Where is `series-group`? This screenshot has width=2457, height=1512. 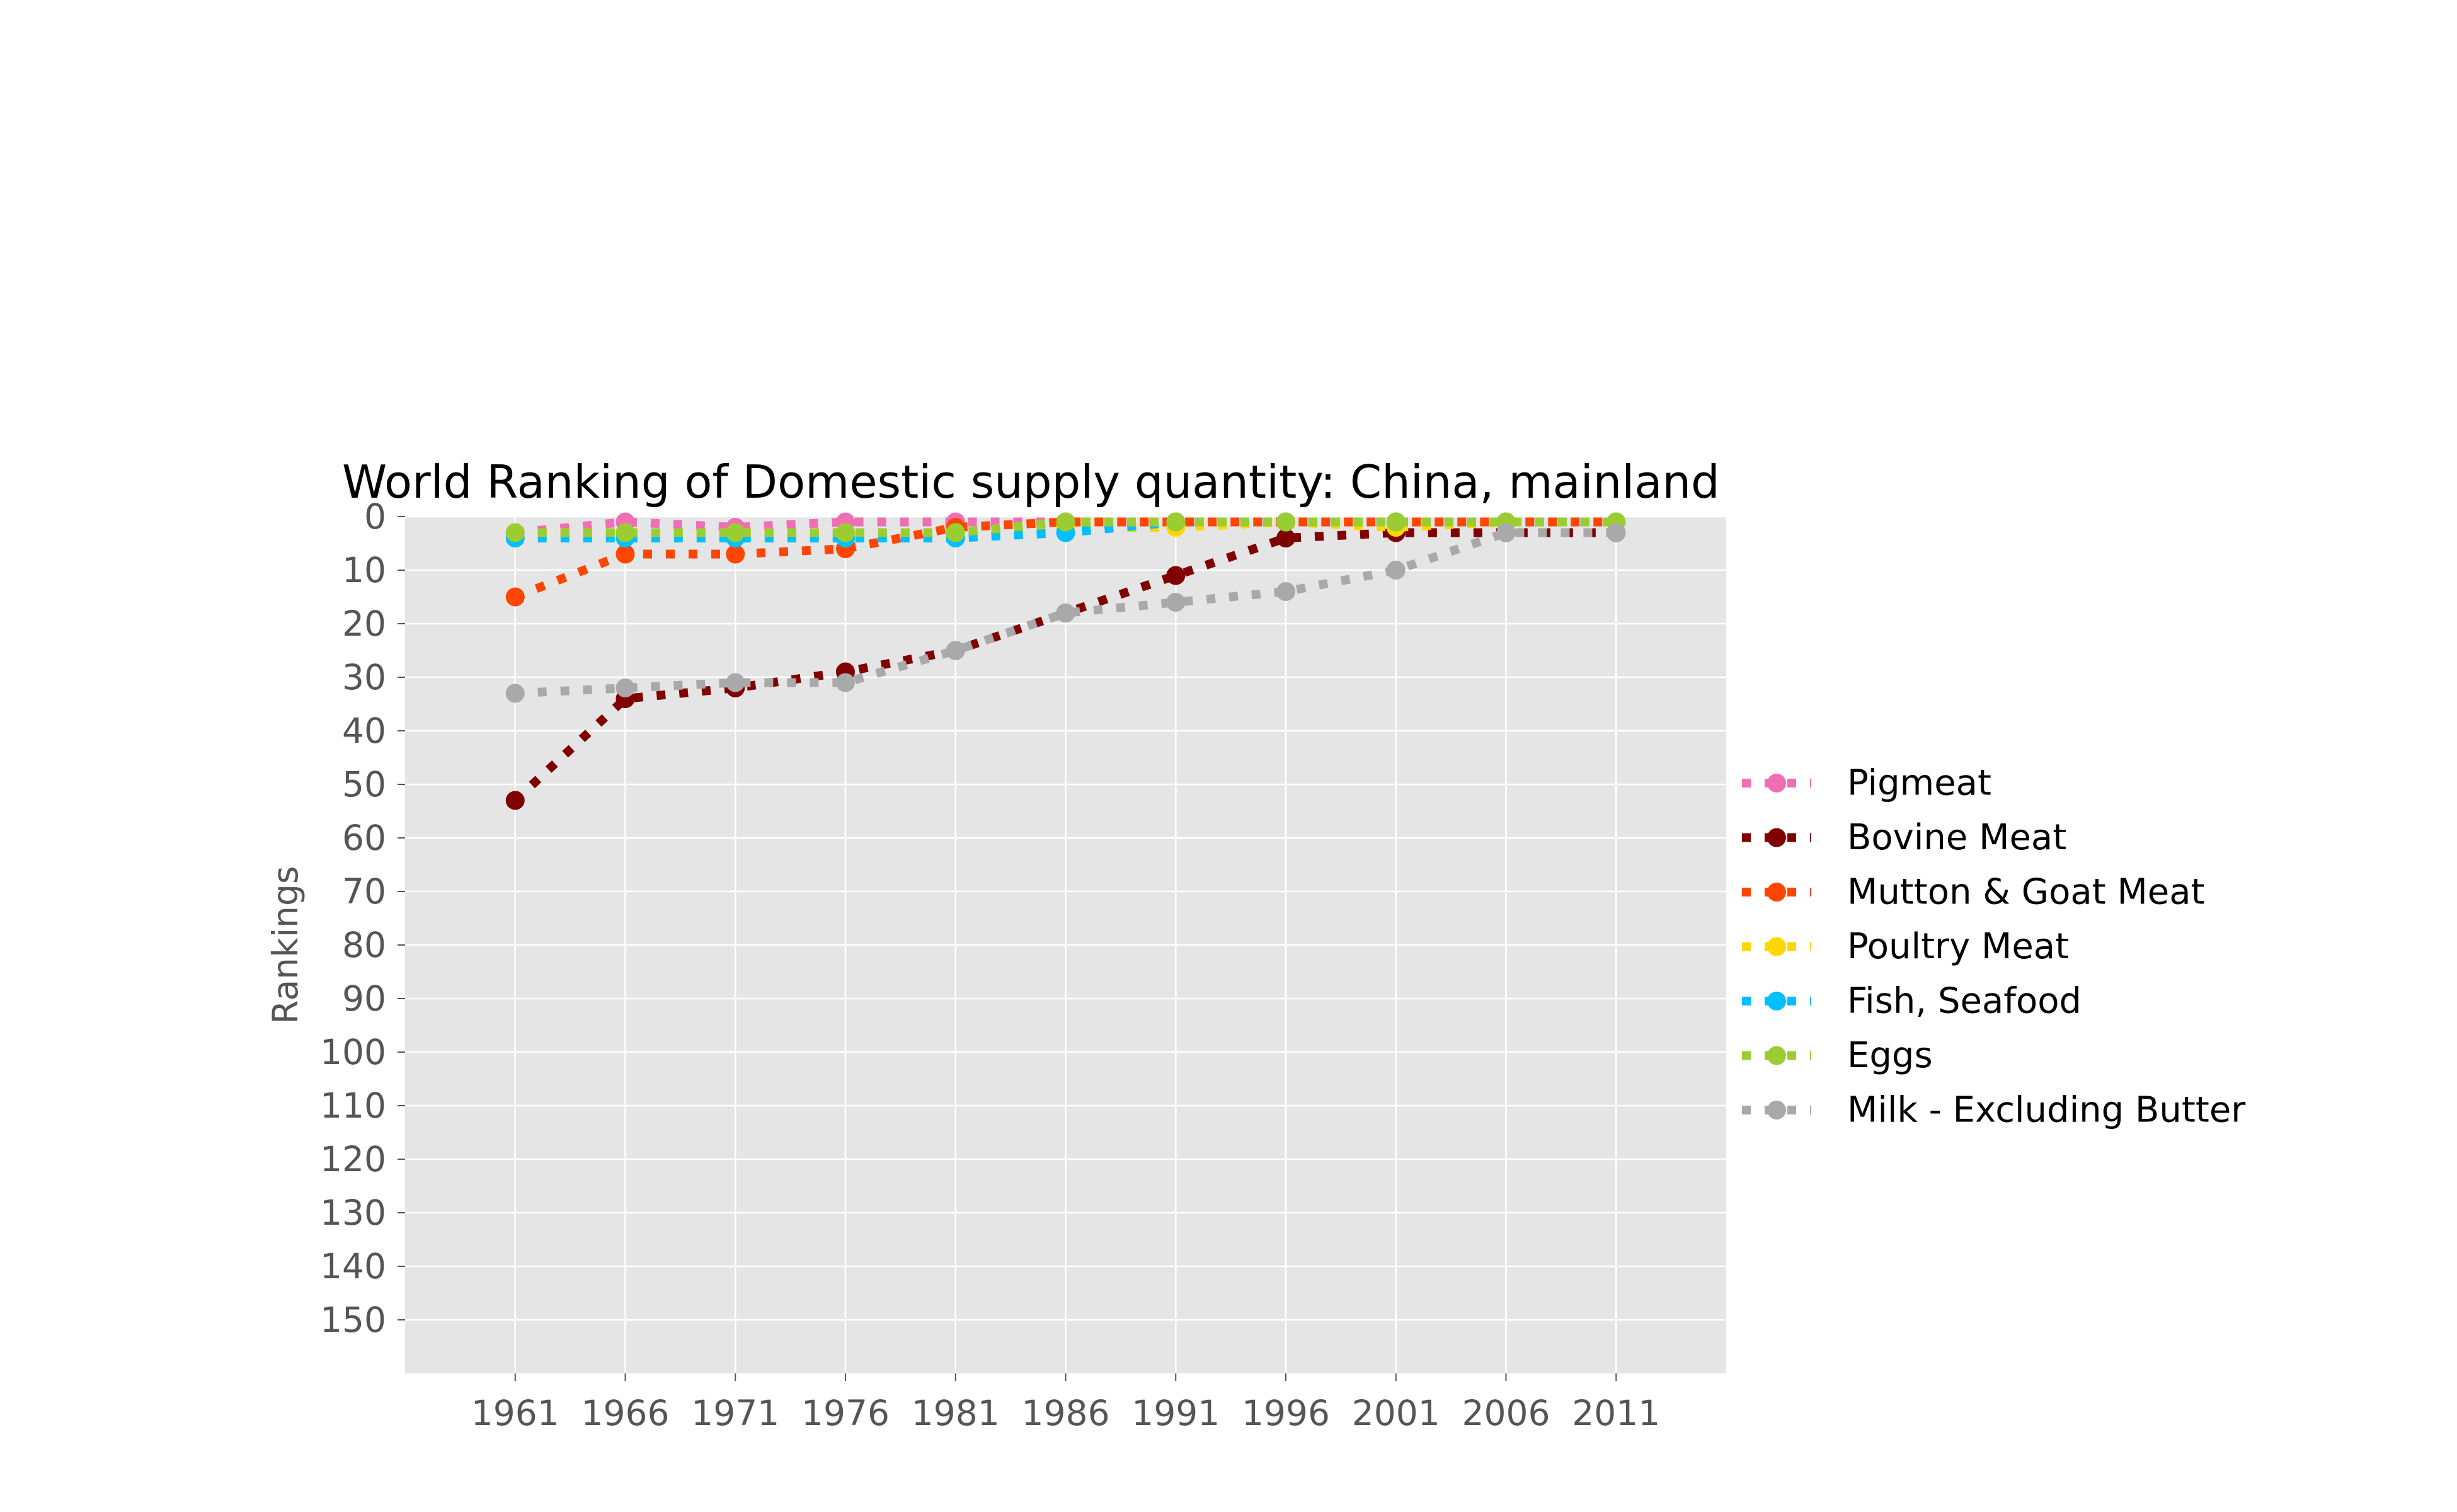 series-group is located at coordinates (1065, 661).